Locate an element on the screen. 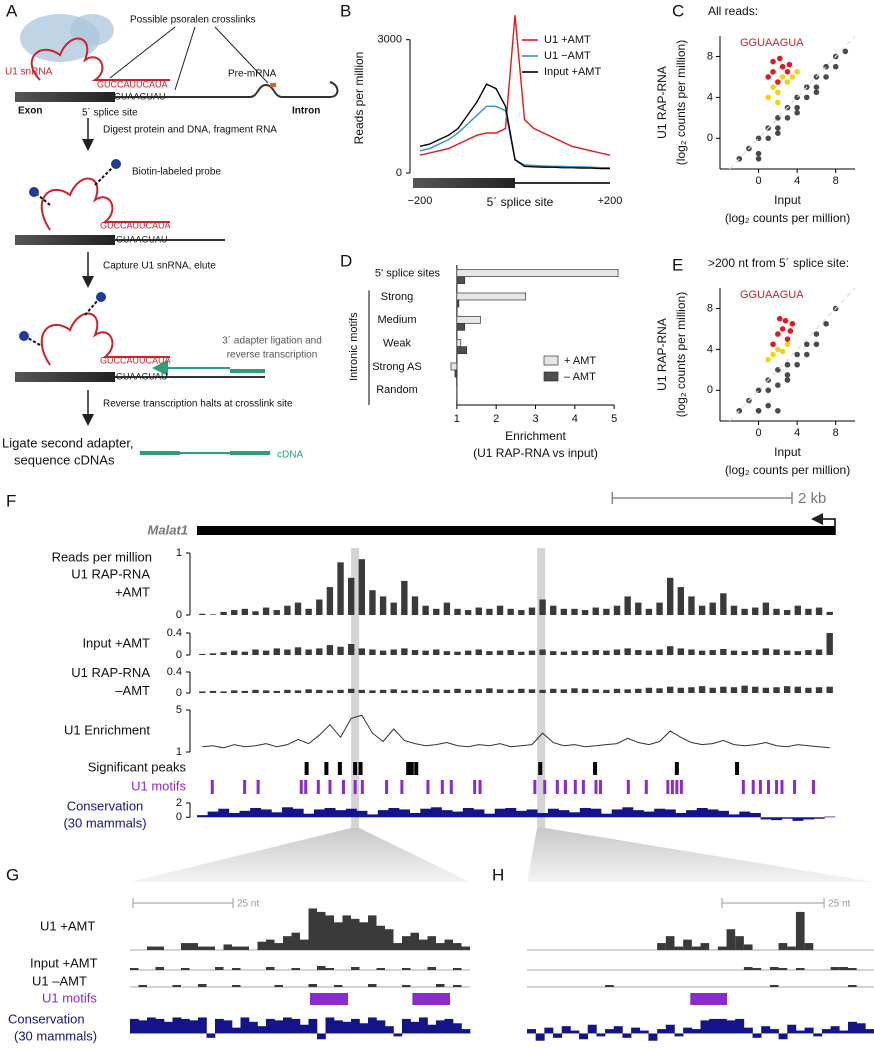  y-axis-label: (log₂ counts per million) is located at coordinates (681, 354).